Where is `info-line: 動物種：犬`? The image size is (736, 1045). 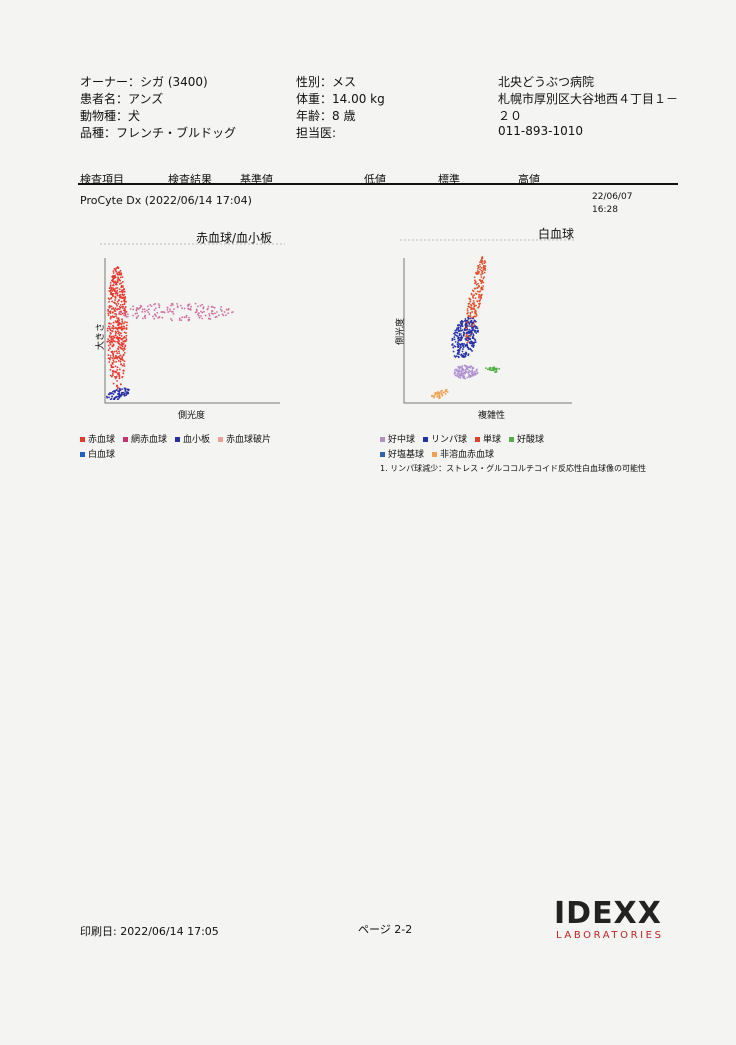
info-line: 動物種：犬 is located at coordinates (110, 116).